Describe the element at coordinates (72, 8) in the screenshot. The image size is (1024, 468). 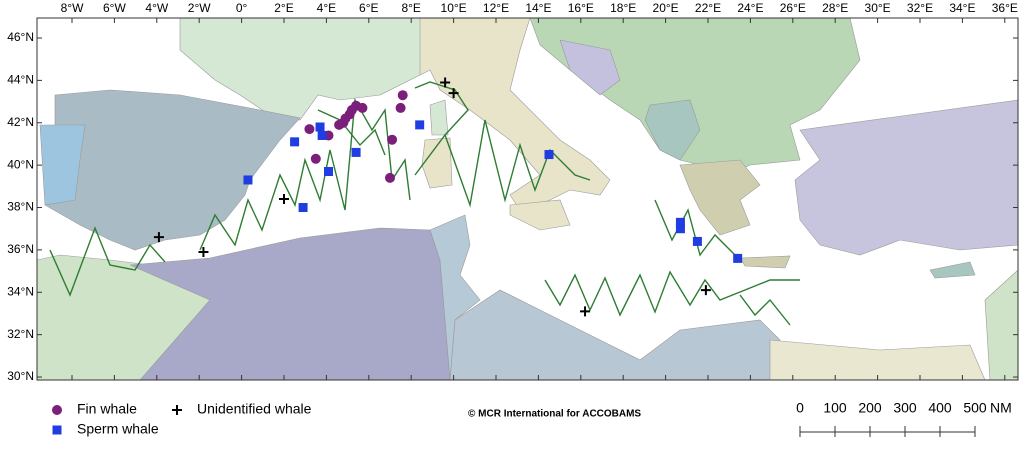
I see `lon-tick-label: 8°W` at that location.